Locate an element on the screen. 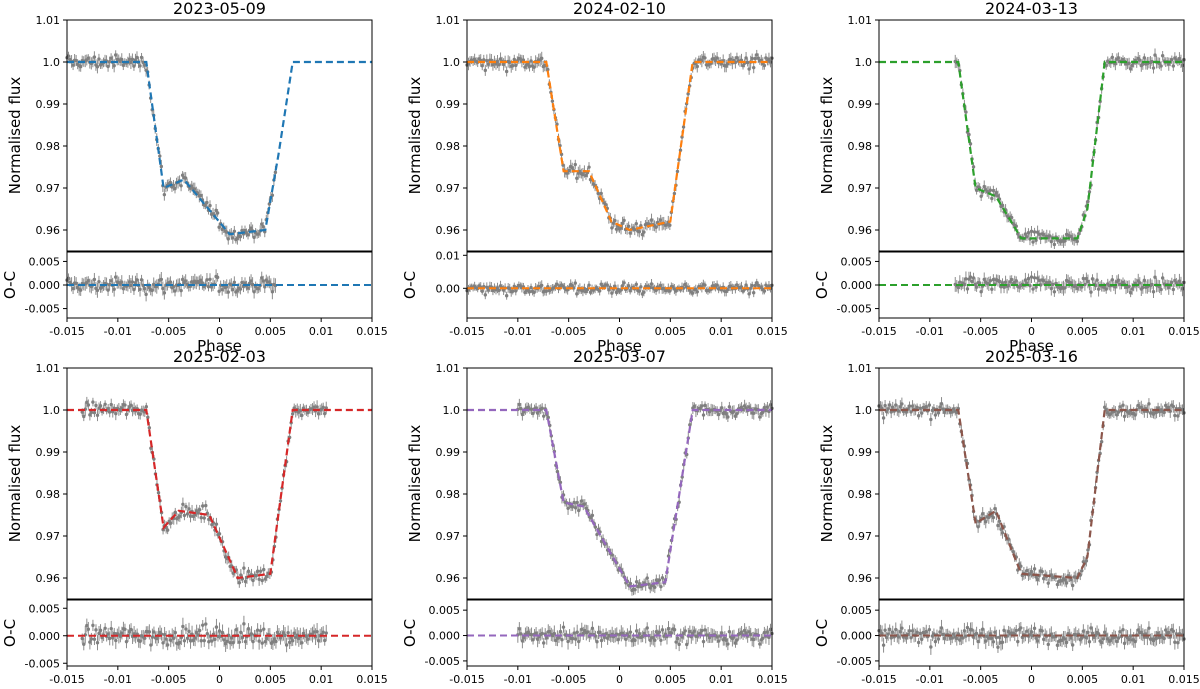 The width and height of the screenshot is (1200, 689). y-tick-label: 1.0 is located at coordinates (452, 410).